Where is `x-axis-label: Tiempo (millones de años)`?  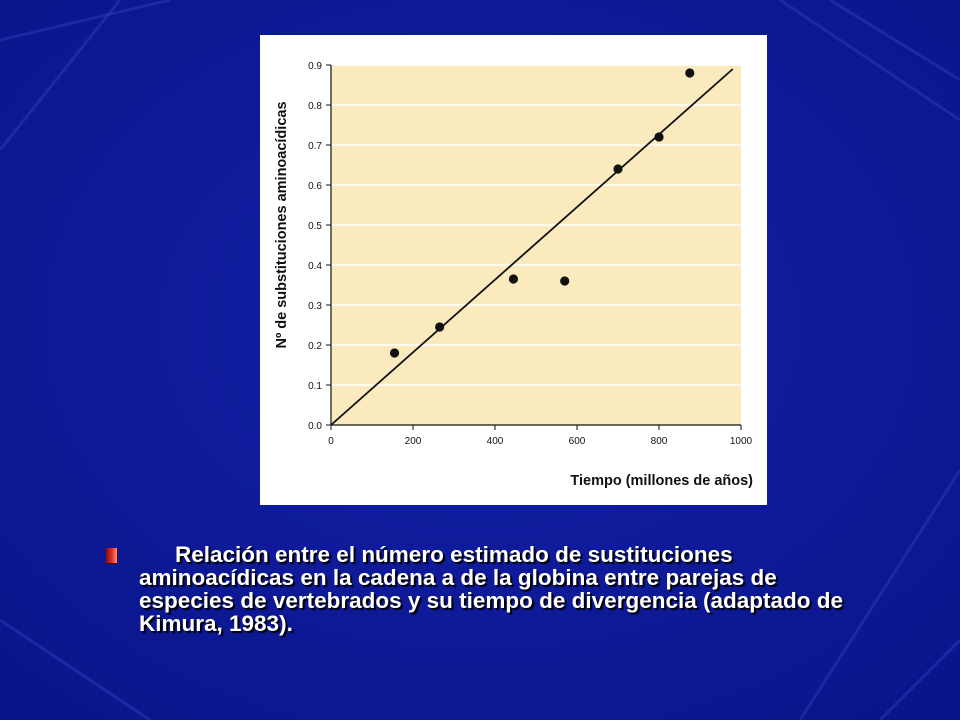
x-axis-label: Tiempo (millones de años) is located at coordinates (661, 481).